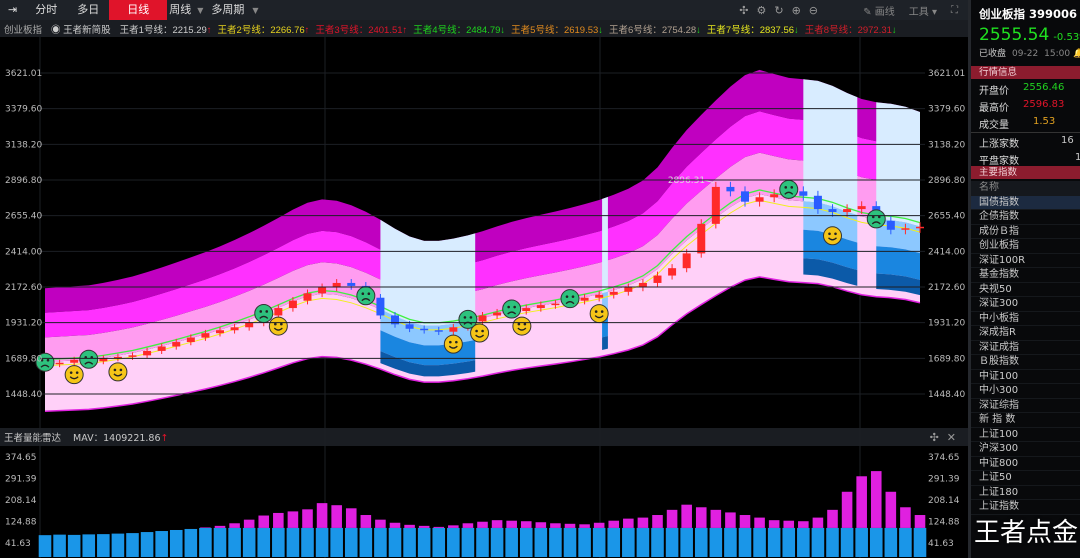  Describe the element at coordinates (653, 30) in the screenshot. I see `line-value: 王者6号线：2754.28` at that location.